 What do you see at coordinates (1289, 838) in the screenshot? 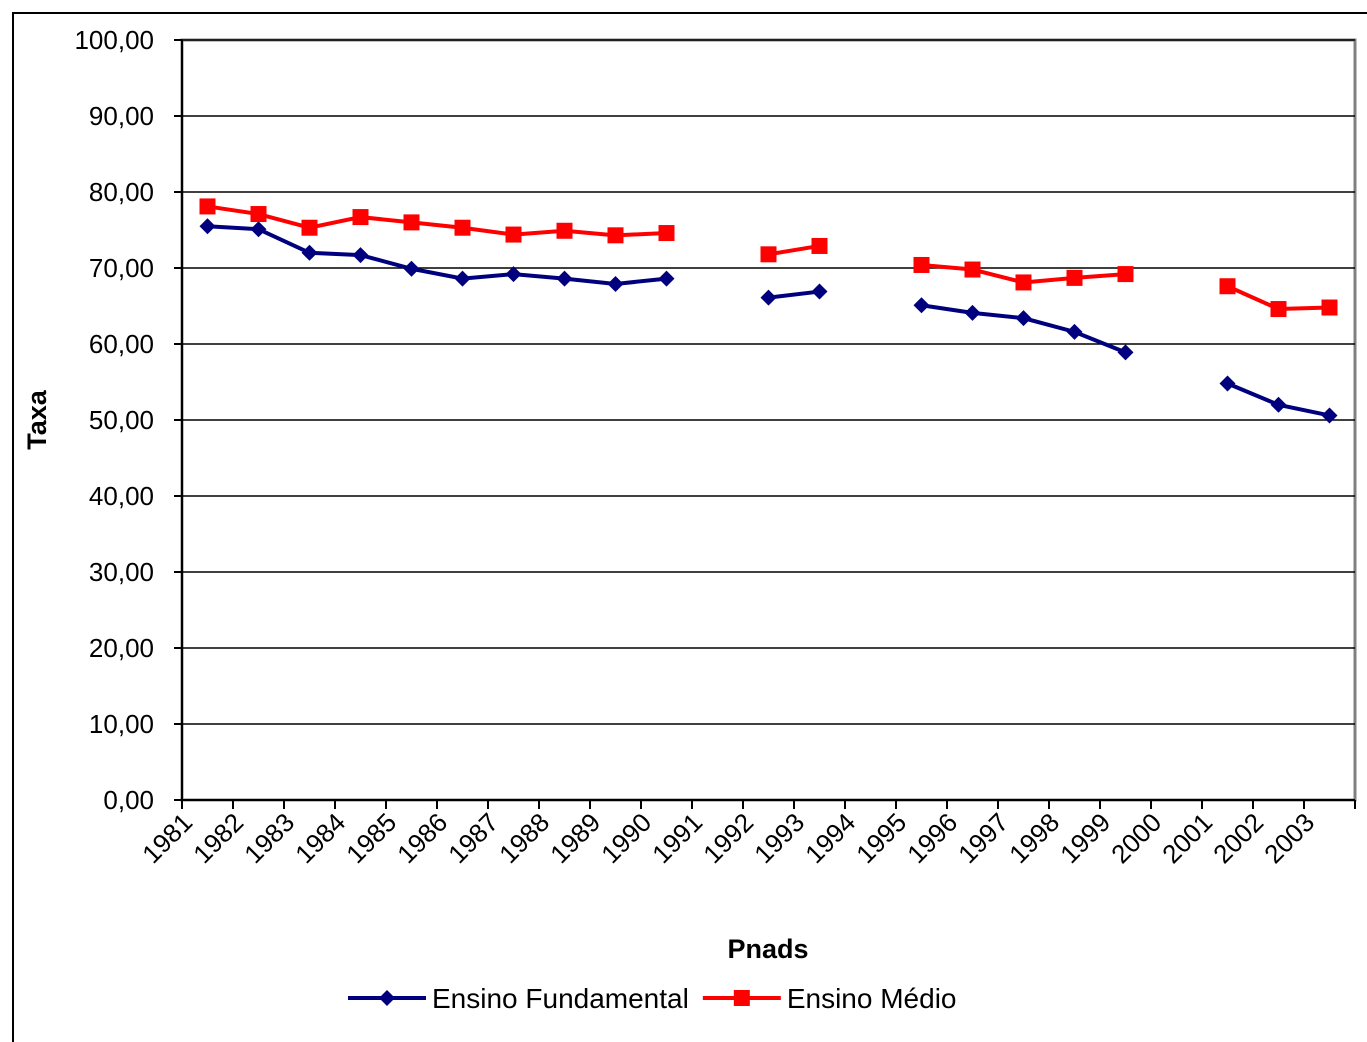
I see `x-tick-label: 2003` at bounding box center [1289, 838].